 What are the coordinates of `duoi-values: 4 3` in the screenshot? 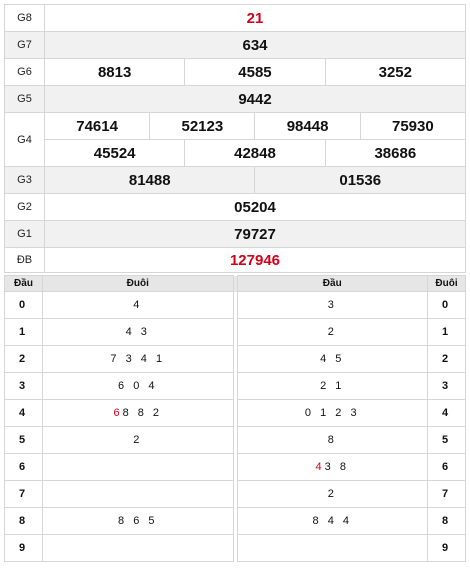 It's located at (138, 332).